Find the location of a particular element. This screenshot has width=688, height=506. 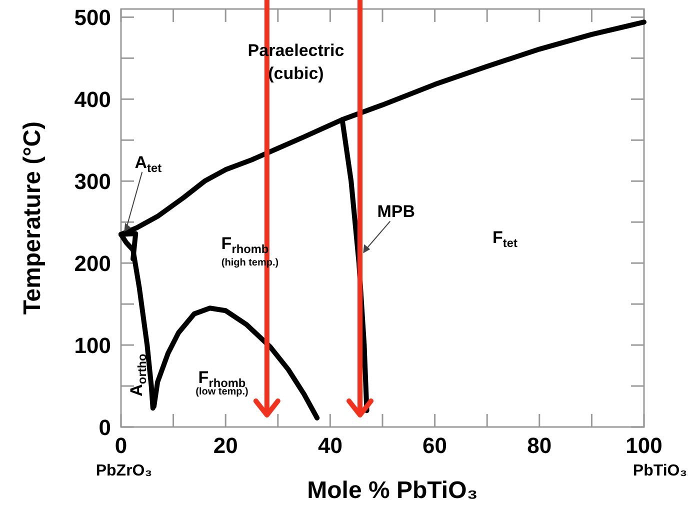

y-tick-label: 200 is located at coordinates (92, 263).